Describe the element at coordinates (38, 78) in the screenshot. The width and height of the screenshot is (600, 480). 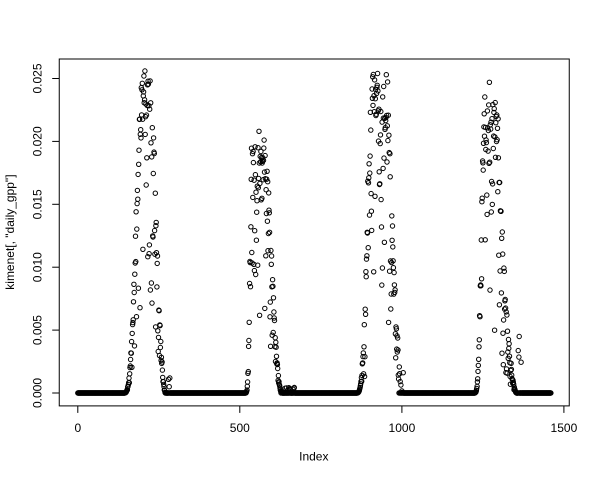
I see `svg-text: 0.025` at that location.